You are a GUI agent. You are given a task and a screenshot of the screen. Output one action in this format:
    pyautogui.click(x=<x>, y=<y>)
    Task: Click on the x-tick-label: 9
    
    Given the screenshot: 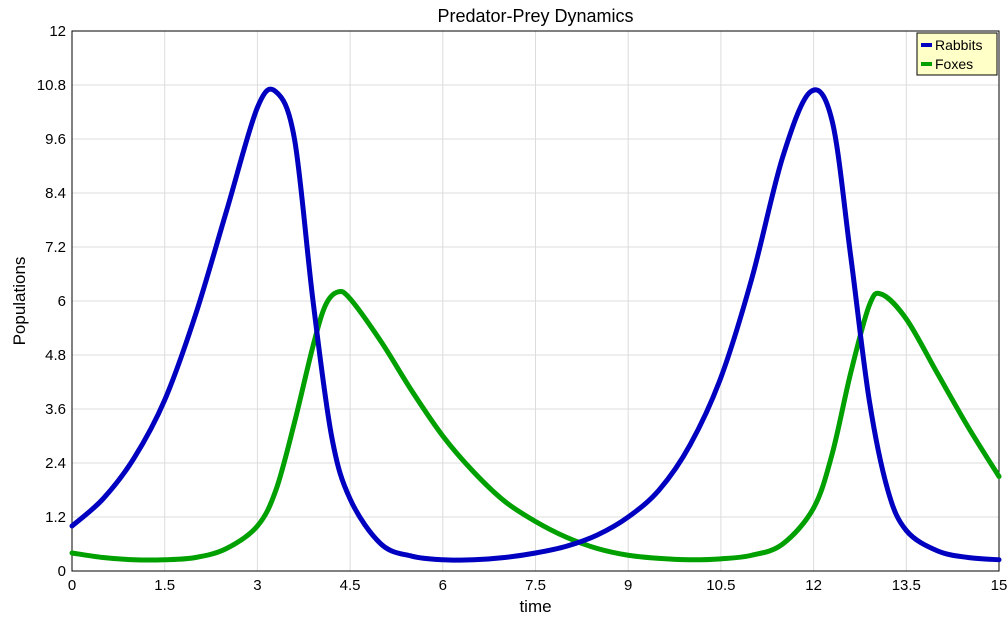 What is the action you would take?
    pyautogui.click(x=628, y=585)
    